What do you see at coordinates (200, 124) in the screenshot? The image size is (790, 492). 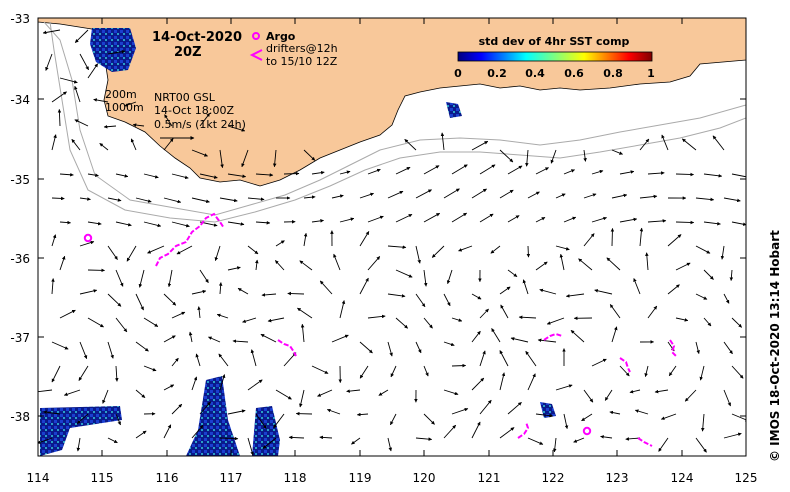 I see `scale-label: 0.5m/s (1kt 24h)` at bounding box center [200, 124].